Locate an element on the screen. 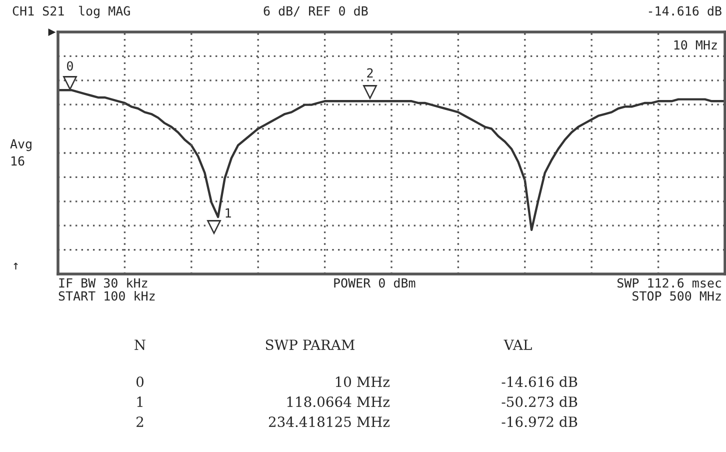  text: -16.972 dB is located at coordinates (540, 422).